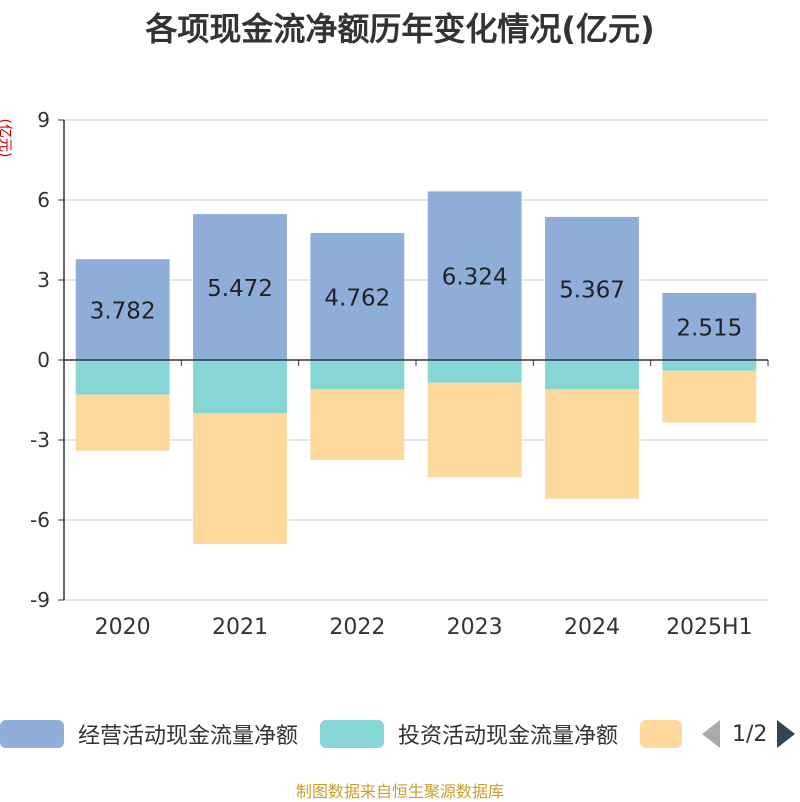  Describe the element at coordinates (508, 736) in the screenshot. I see `legend-label-investing: 投资活动现金流量净额` at that location.